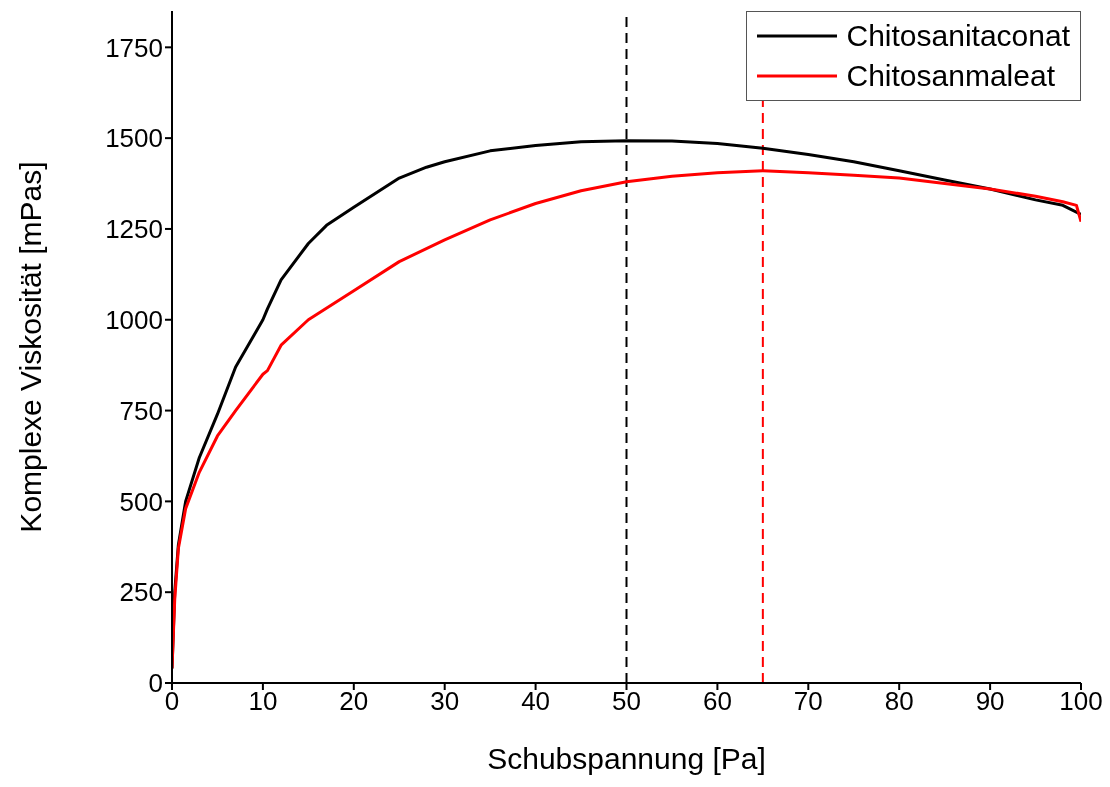  Describe the element at coordinates (134, 319) in the screenshot. I see `y-tick-label: 1000` at that location.